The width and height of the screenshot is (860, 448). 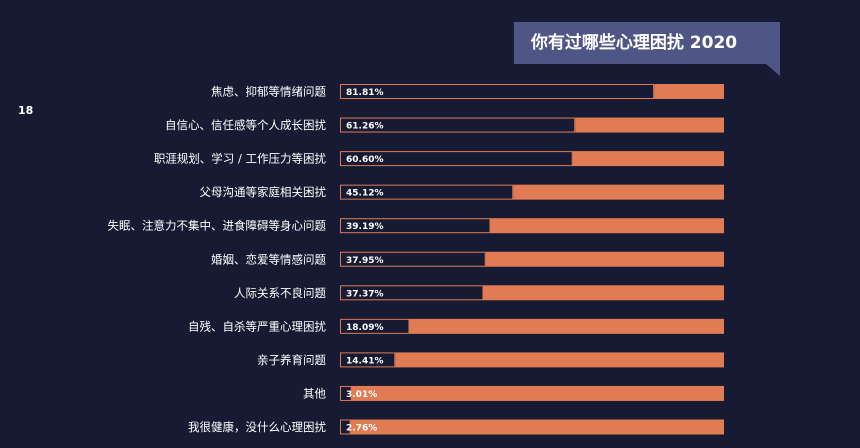 I want to click on bar-value-label: 81.81%, so click(x=365, y=93).